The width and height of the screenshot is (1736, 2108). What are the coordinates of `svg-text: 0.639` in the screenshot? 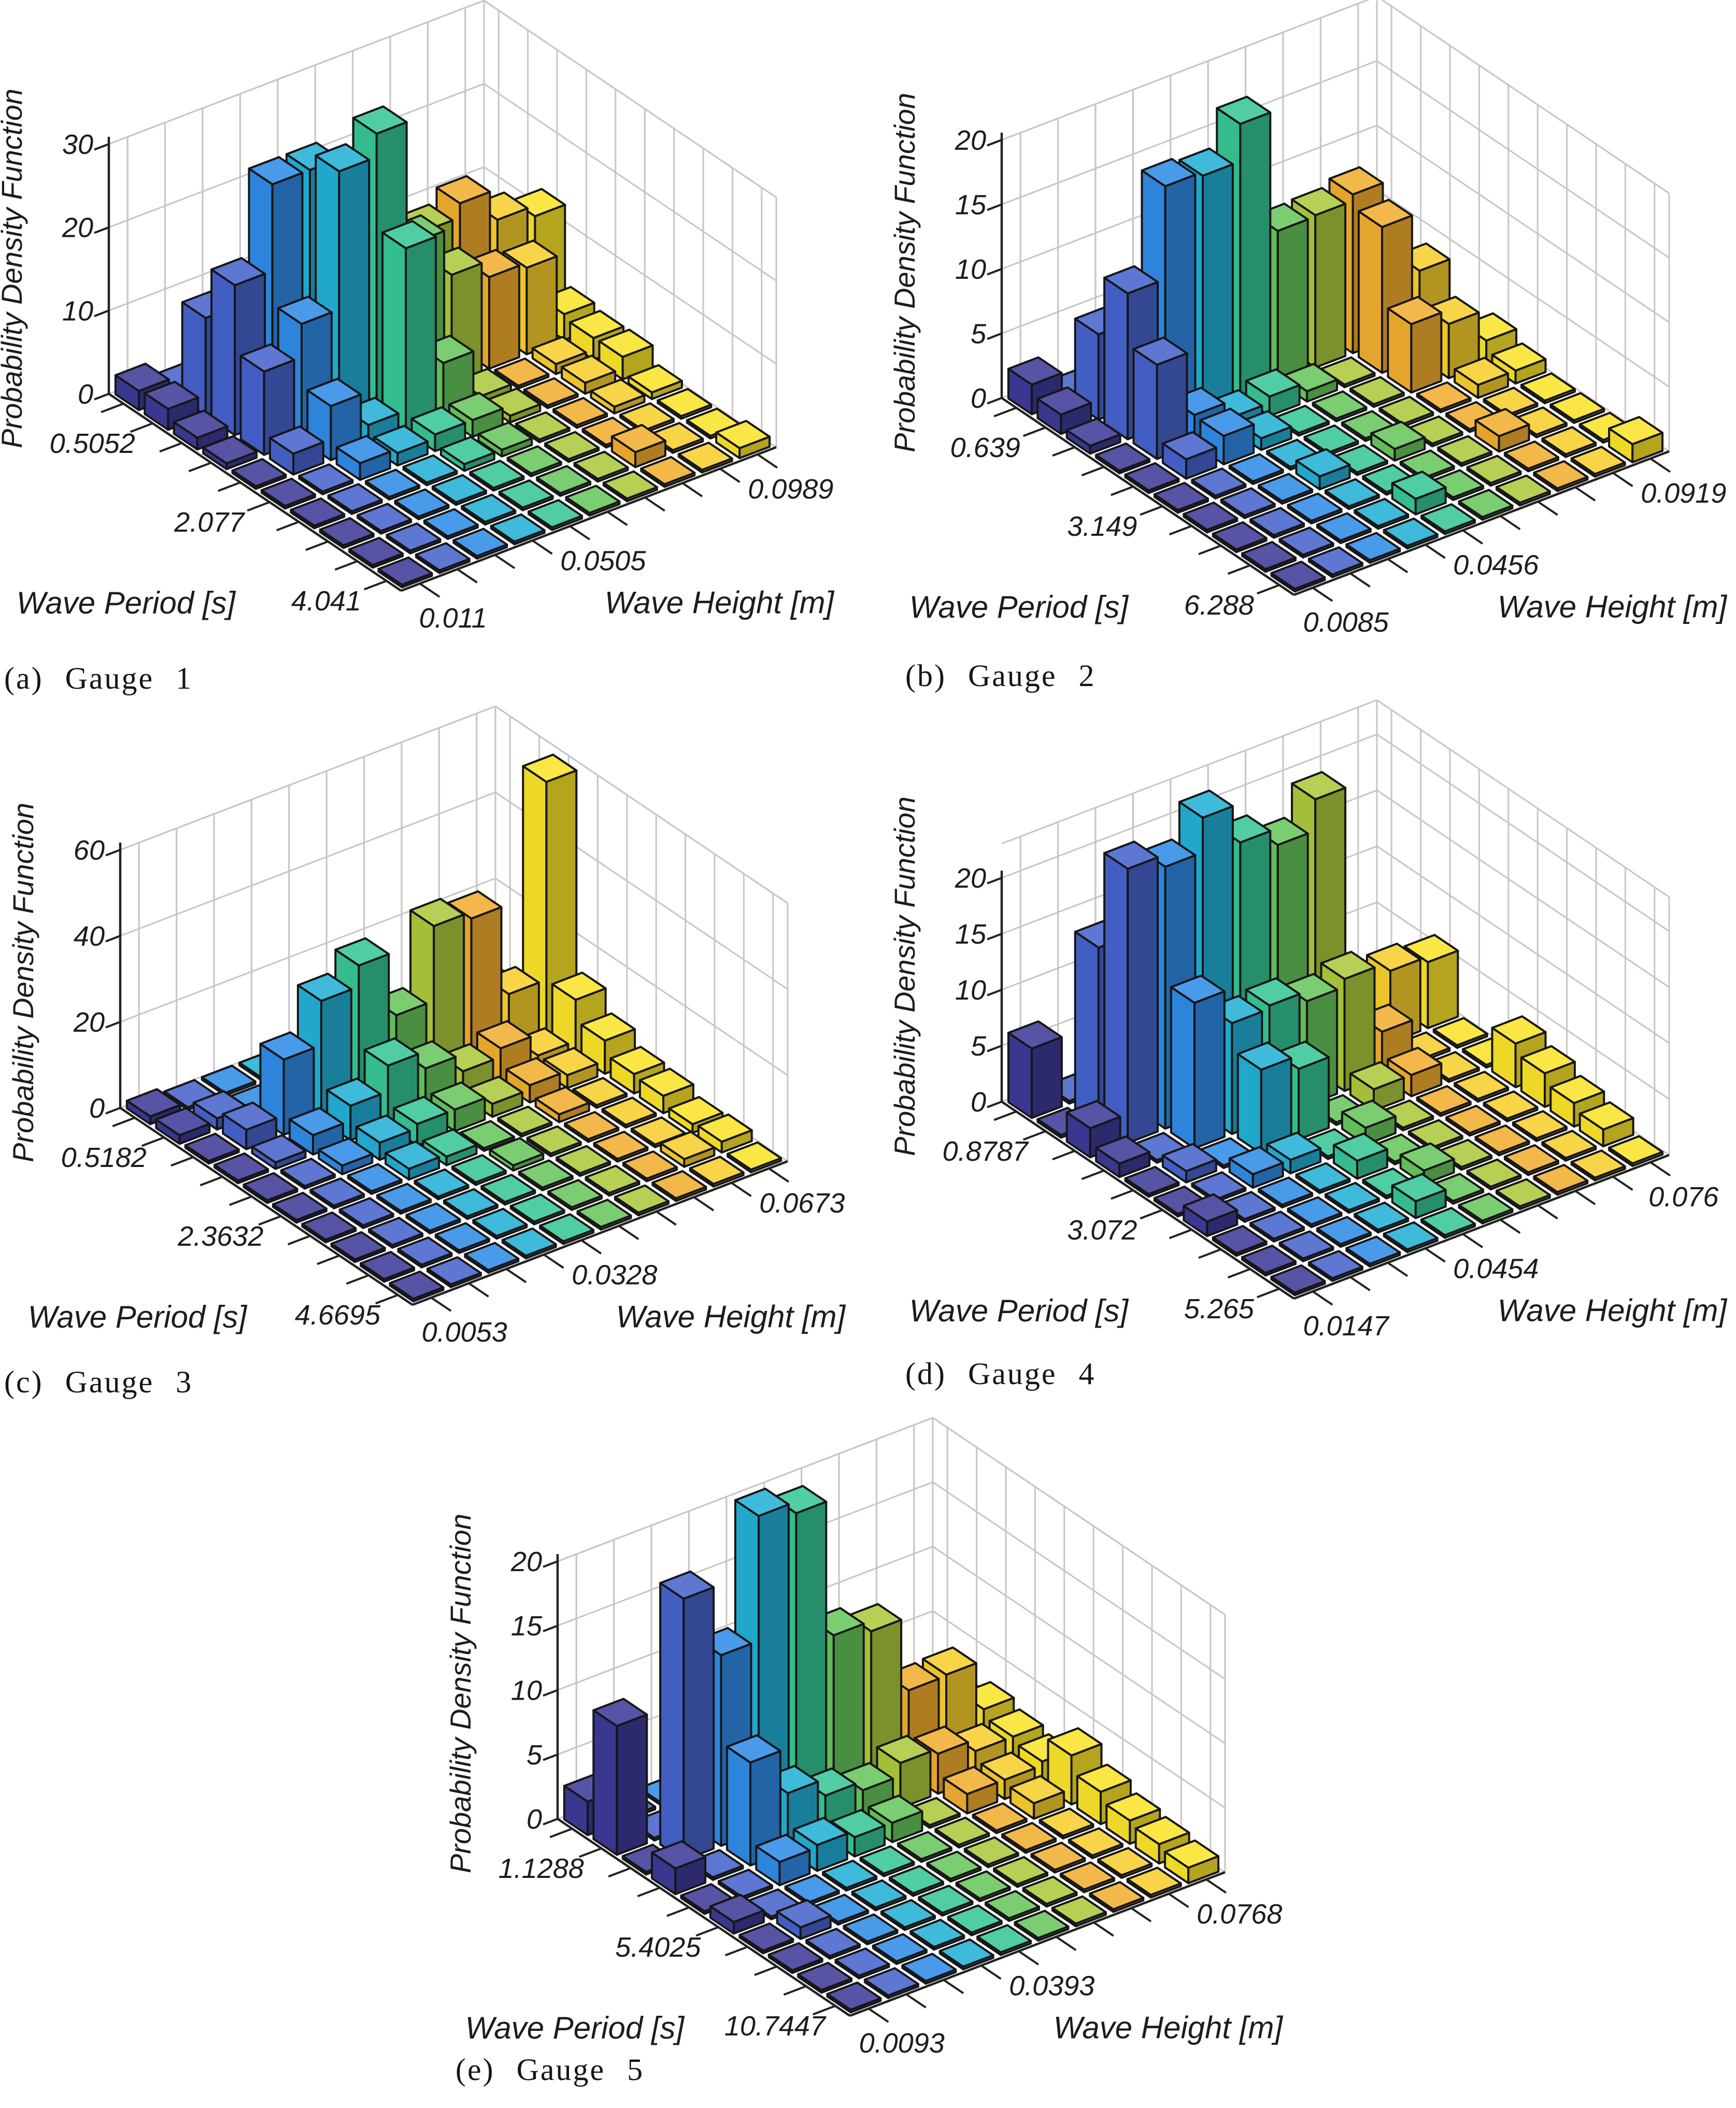 It's located at (985, 447).